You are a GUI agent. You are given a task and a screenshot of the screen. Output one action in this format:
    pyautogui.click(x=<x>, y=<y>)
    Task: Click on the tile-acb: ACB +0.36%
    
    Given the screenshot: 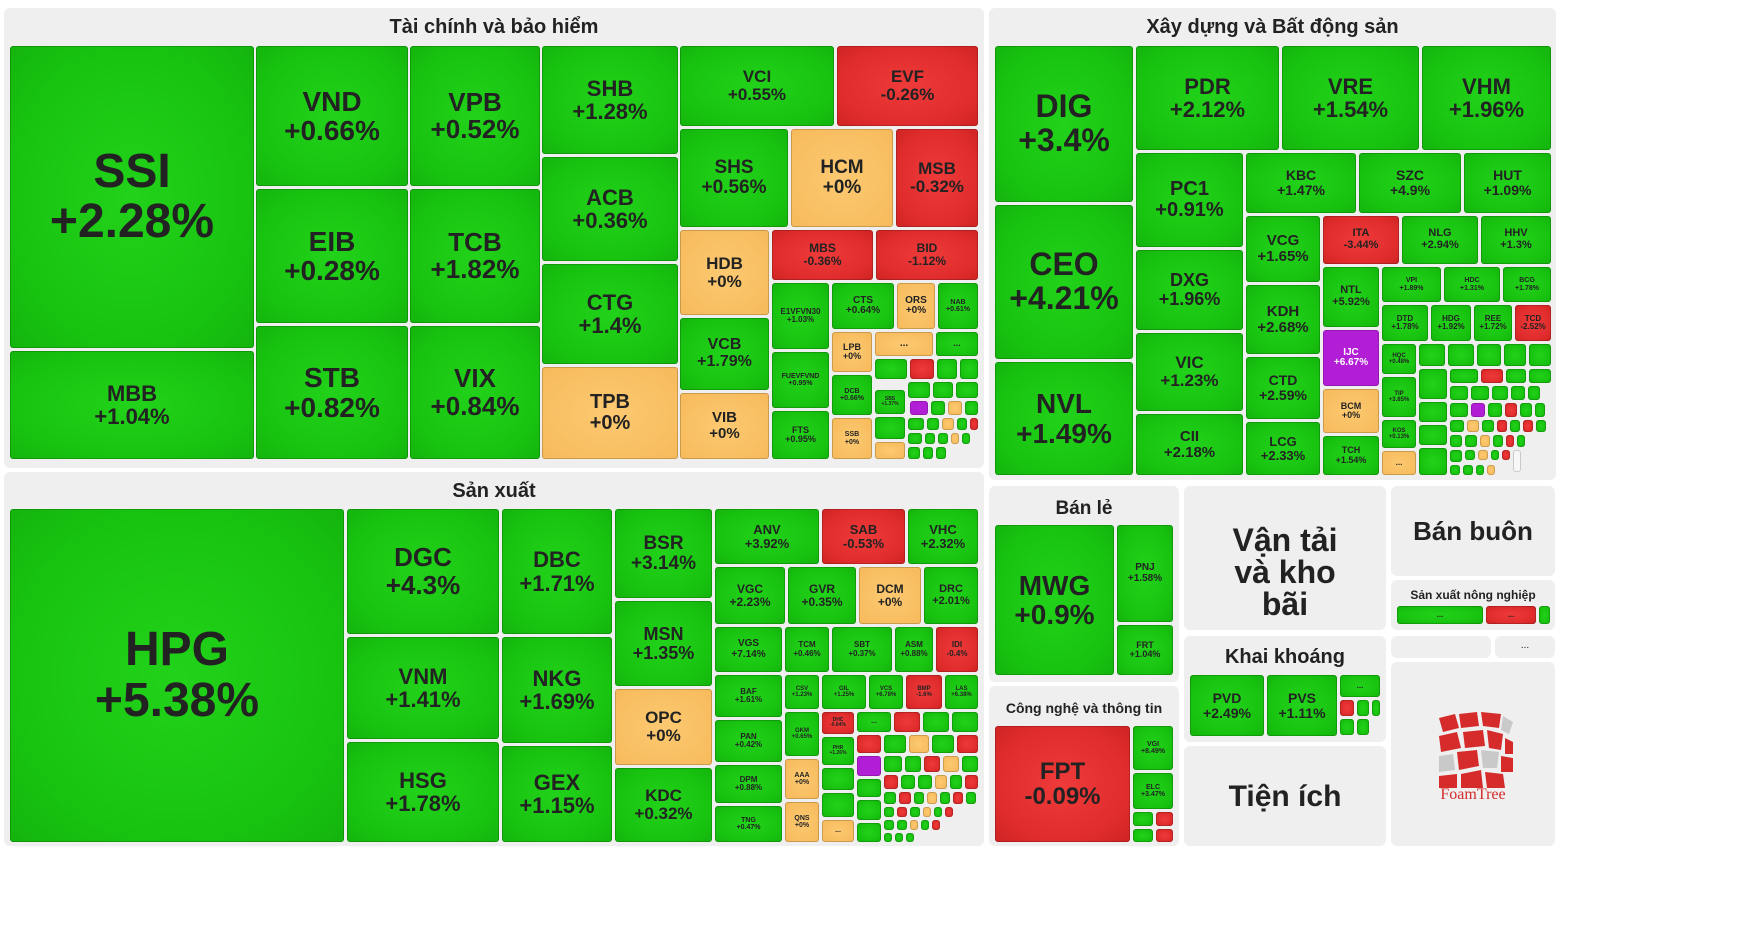 What is the action you would take?
    pyautogui.click(x=610, y=209)
    